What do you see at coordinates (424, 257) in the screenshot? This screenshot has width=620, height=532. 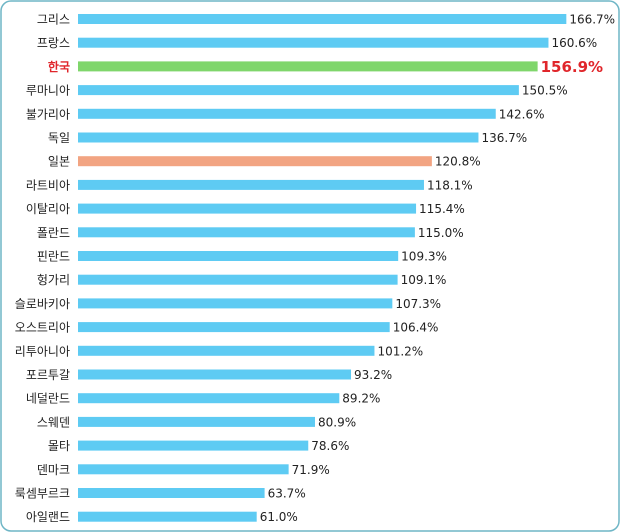 I see `value-label: 109.3%` at bounding box center [424, 257].